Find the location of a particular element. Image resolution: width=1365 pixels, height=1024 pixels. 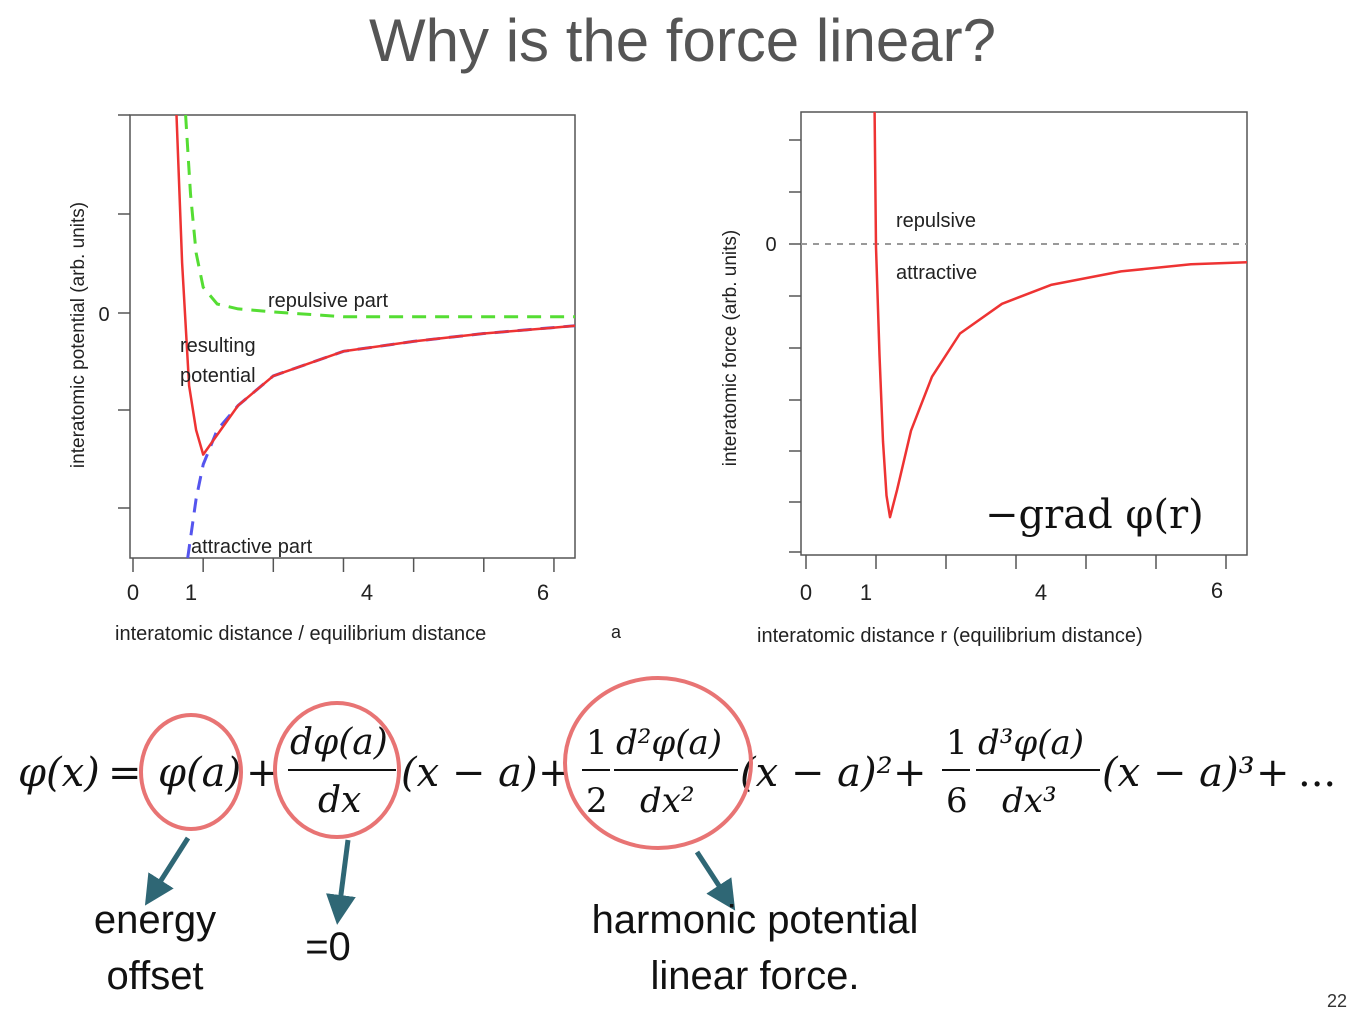

svg-text: 6 is located at coordinates (957, 801).